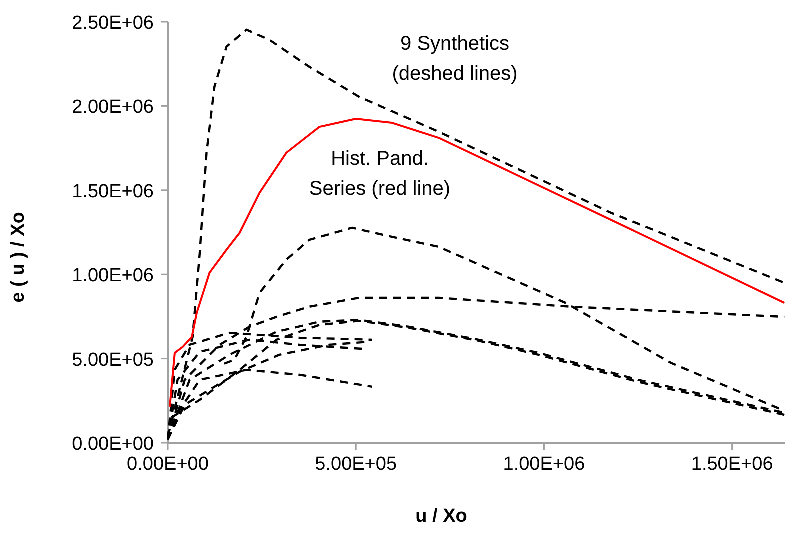 The width and height of the screenshot is (787, 534). What do you see at coordinates (113, 23) in the screenshot?
I see `y-tick-label: 2.50E+06` at bounding box center [113, 23].